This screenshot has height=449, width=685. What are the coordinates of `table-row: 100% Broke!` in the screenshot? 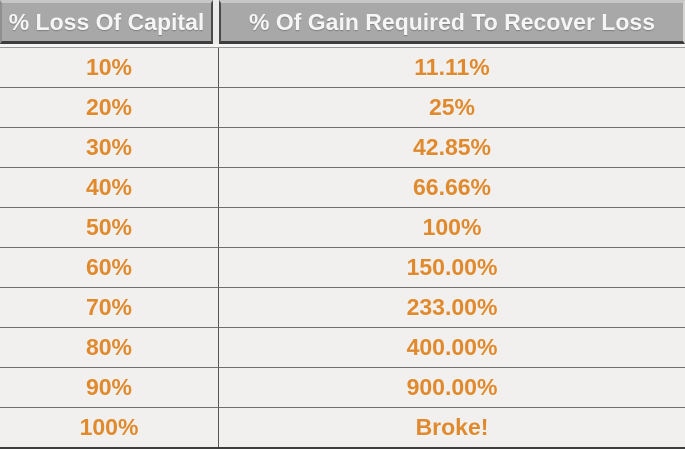 It's located at (342, 428).